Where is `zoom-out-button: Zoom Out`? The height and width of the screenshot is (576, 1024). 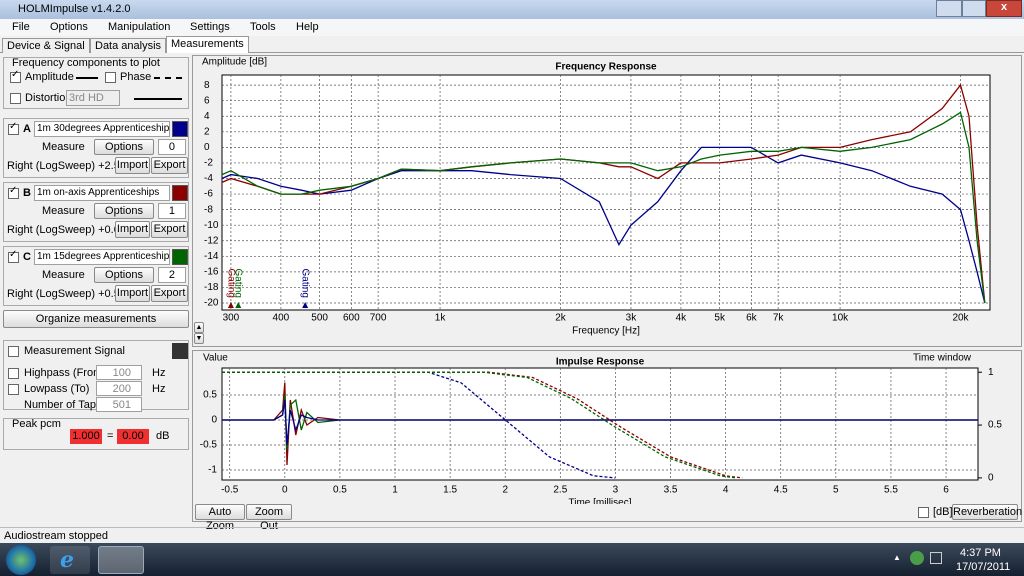 zoom-out-button: Zoom Out is located at coordinates (269, 518).